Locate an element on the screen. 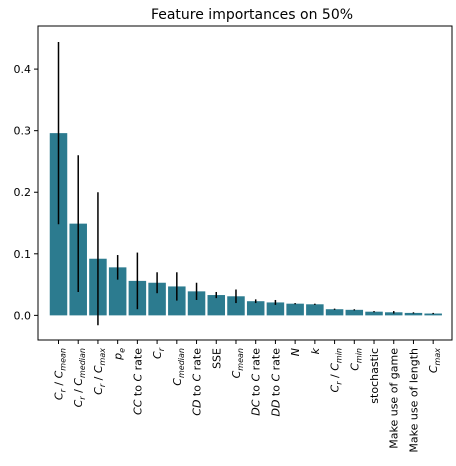 This screenshot has height=466, width=456. y-tick-label: 0.3 is located at coordinates (23, 131).